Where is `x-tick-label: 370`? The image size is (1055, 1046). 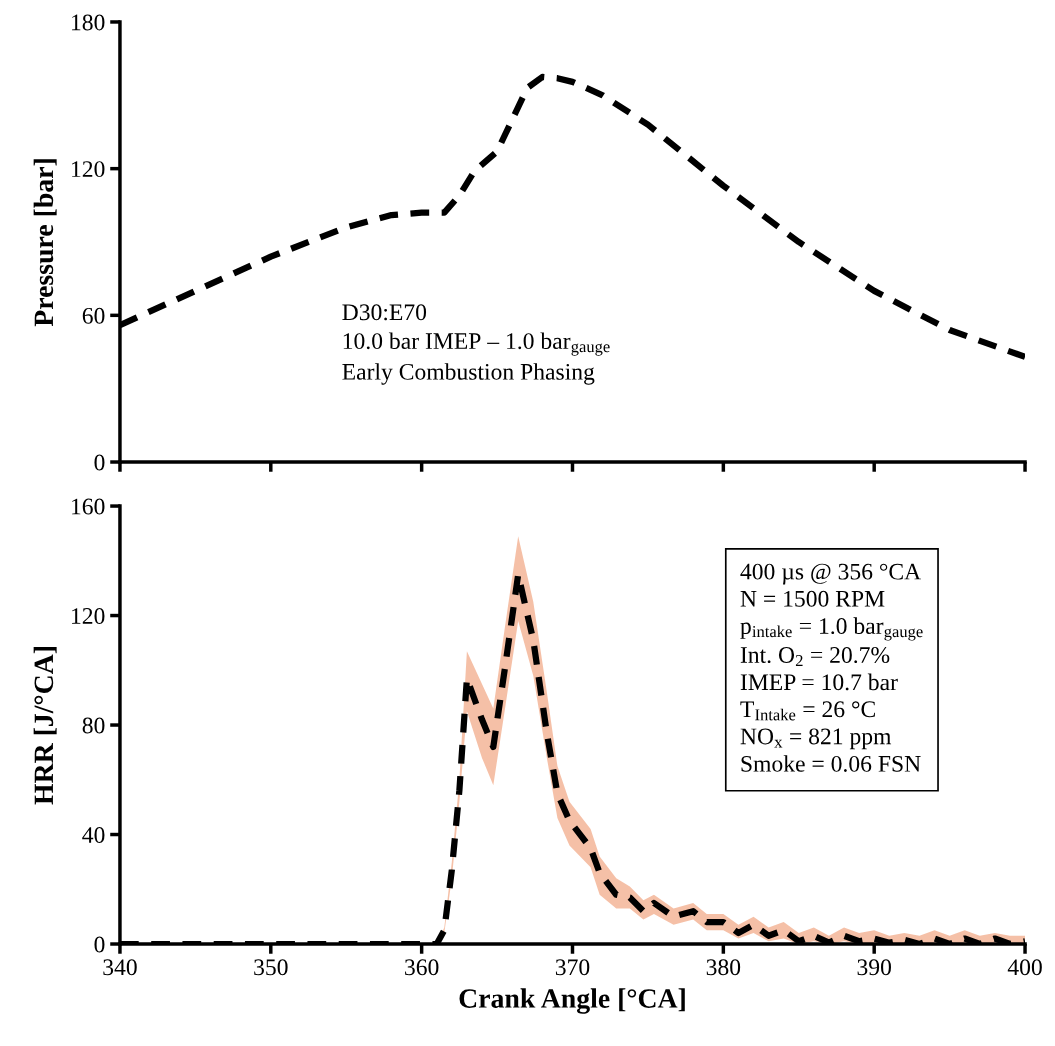 x-tick-label: 370 is located at coordinates (572, 967).